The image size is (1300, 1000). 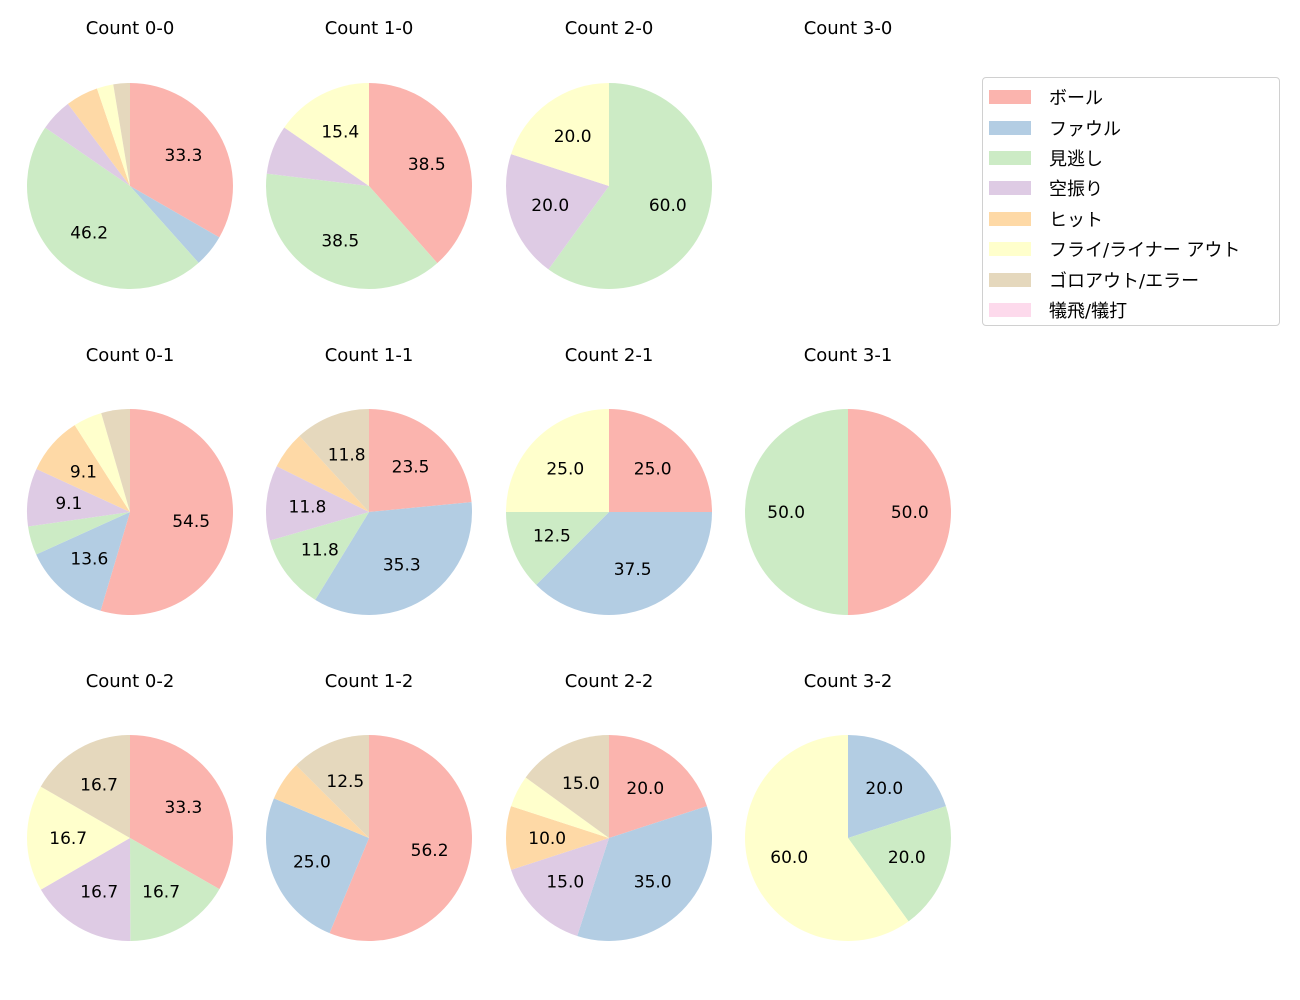 I want to click on pie-title: Count 0-1, so click(x=130, y=355).